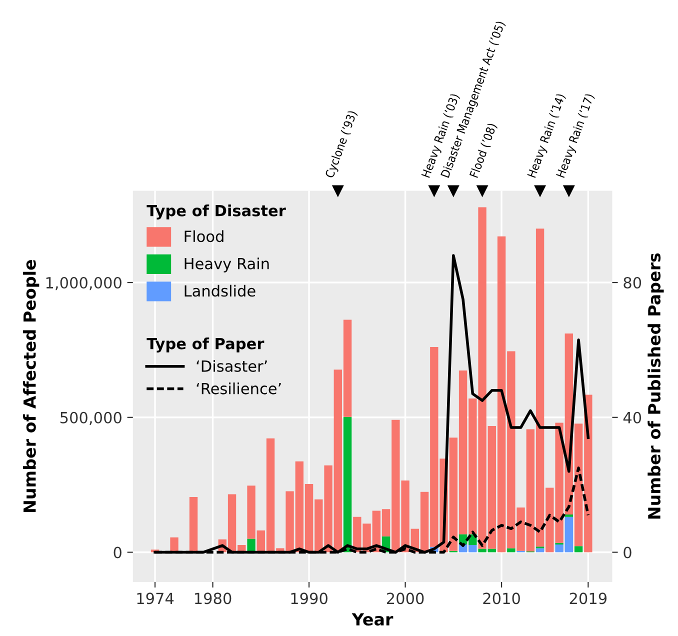 Image resolution: width=678 pixels, height=636 pixels. What do you see at coordinates (84, 283) in the screenshot?
I see `y-tick-label: 1,000,000` at bounding box center [84, 283].